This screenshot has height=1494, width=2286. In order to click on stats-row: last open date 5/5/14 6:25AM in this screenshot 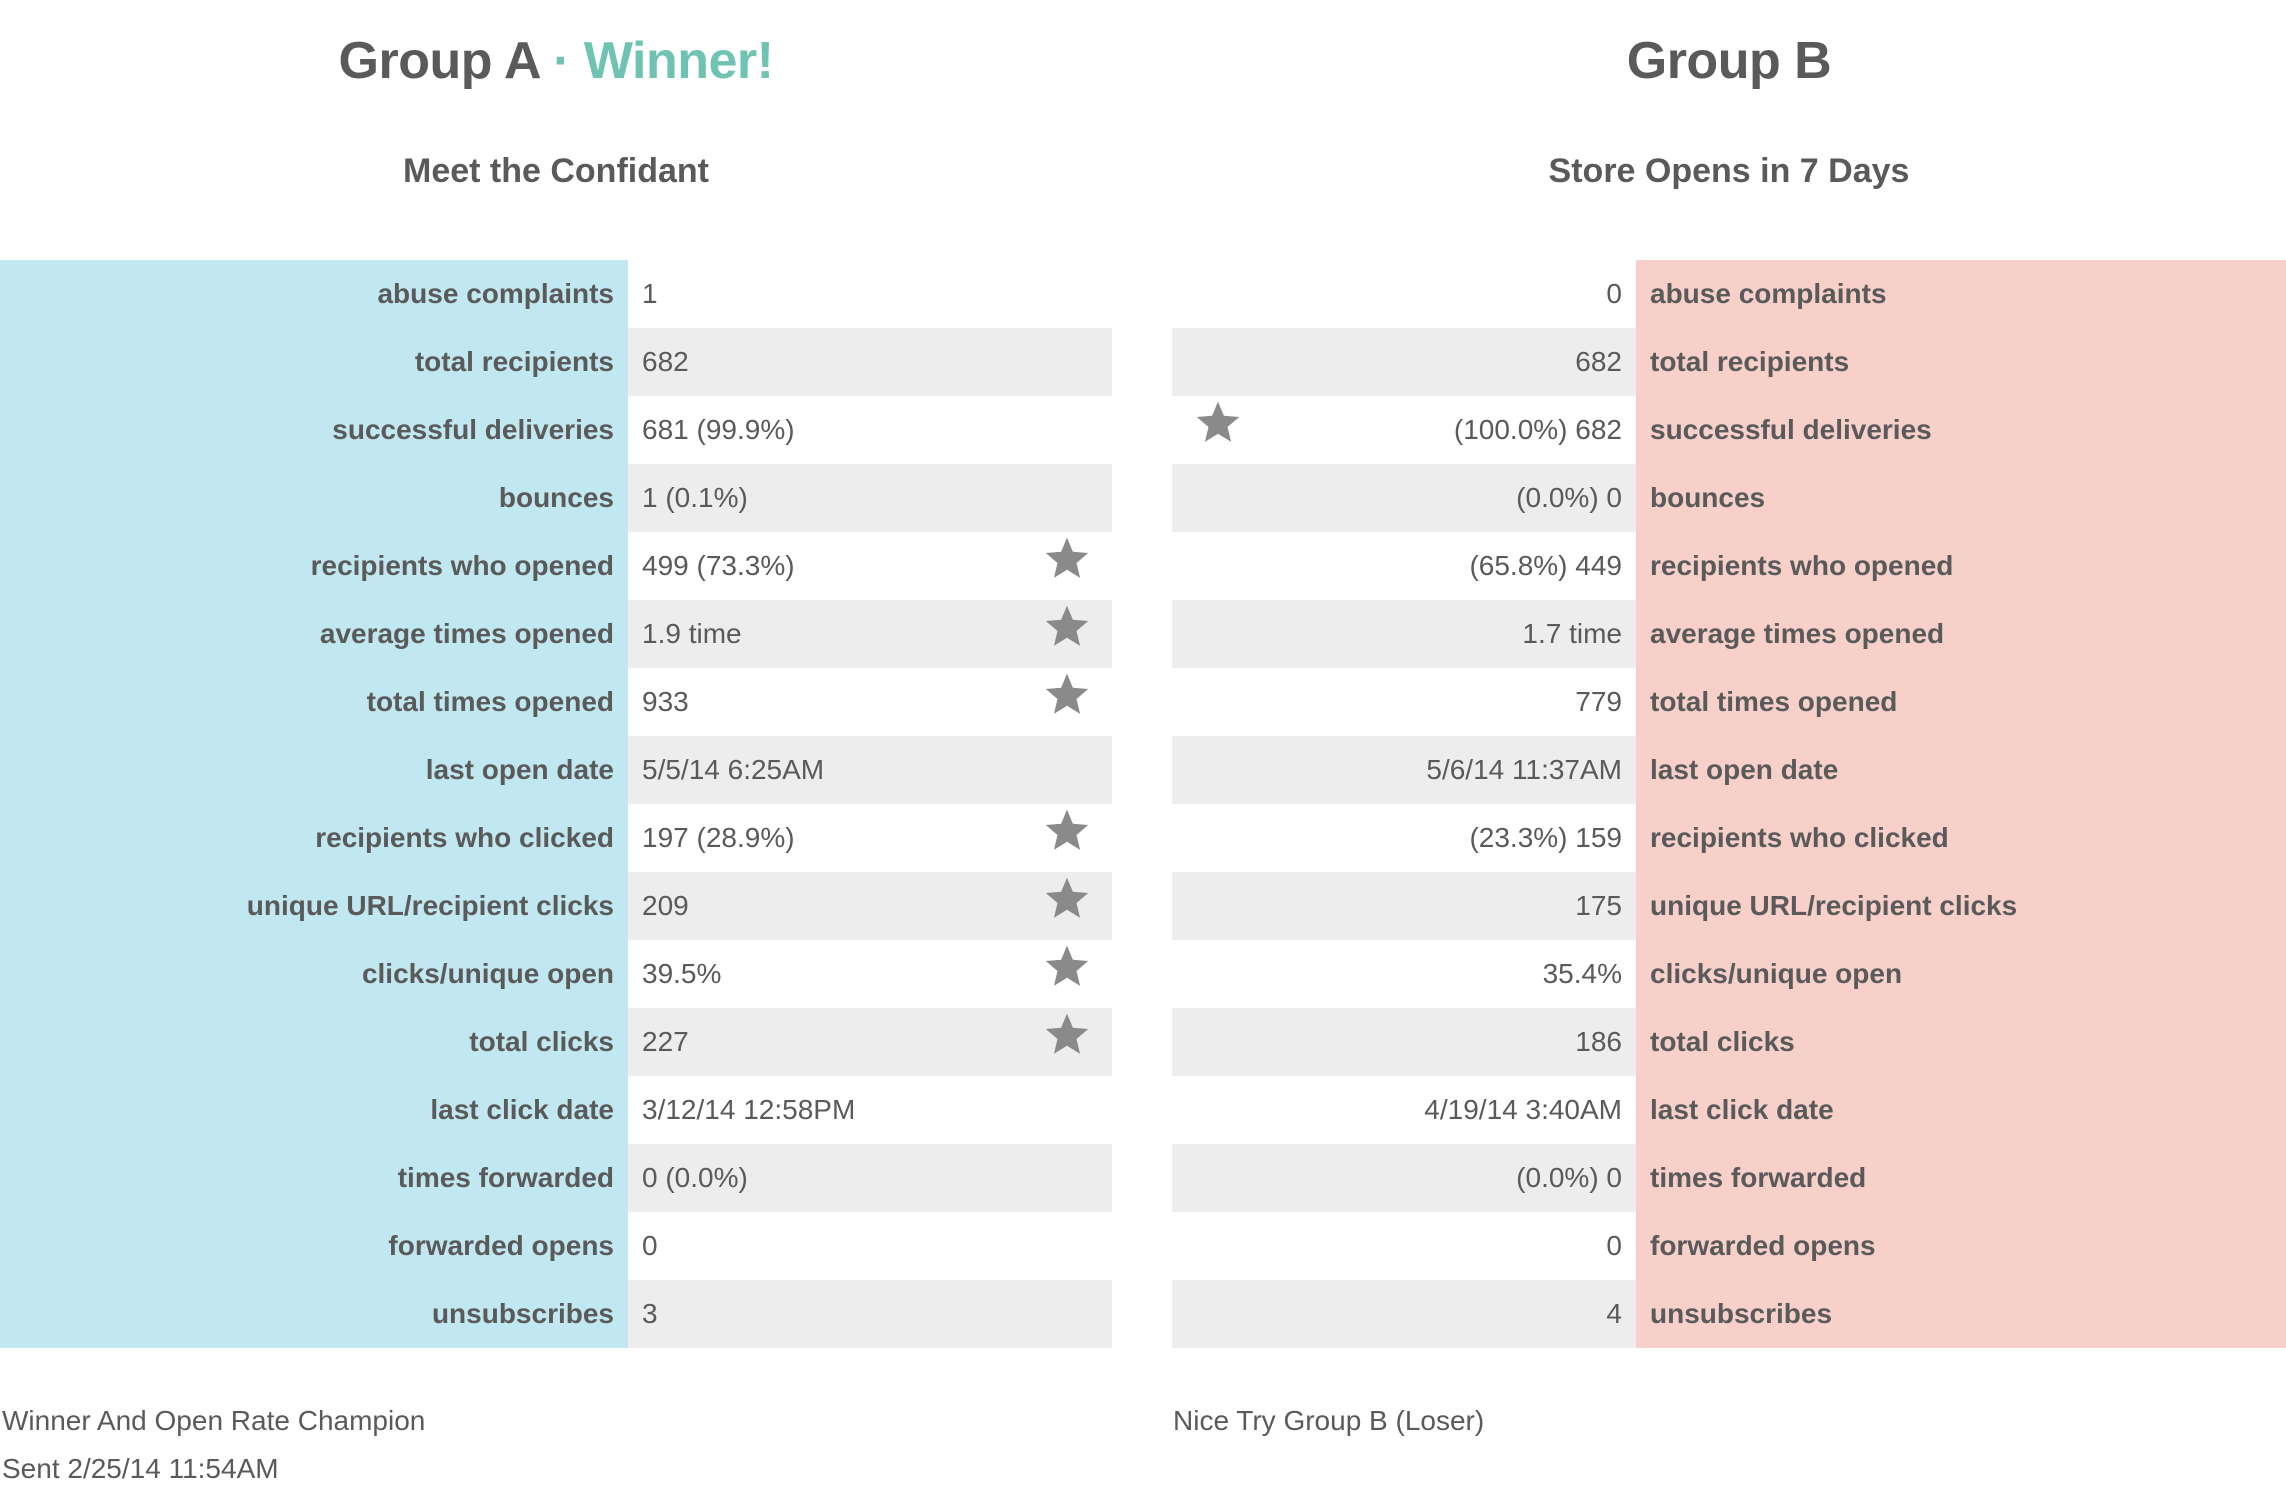, I will do `click(556, 770)`.